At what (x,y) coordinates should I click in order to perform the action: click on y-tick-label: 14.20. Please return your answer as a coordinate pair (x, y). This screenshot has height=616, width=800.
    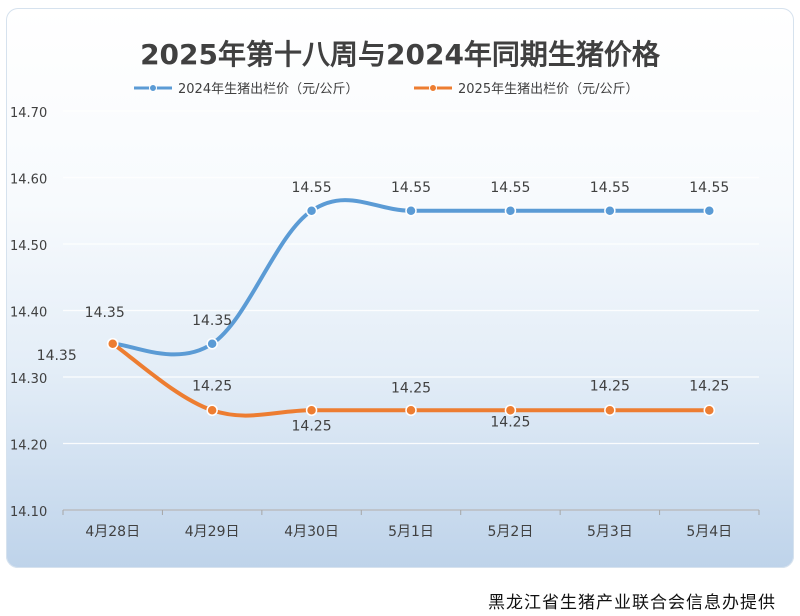
    Looking at the image, I should click on (28, 446).